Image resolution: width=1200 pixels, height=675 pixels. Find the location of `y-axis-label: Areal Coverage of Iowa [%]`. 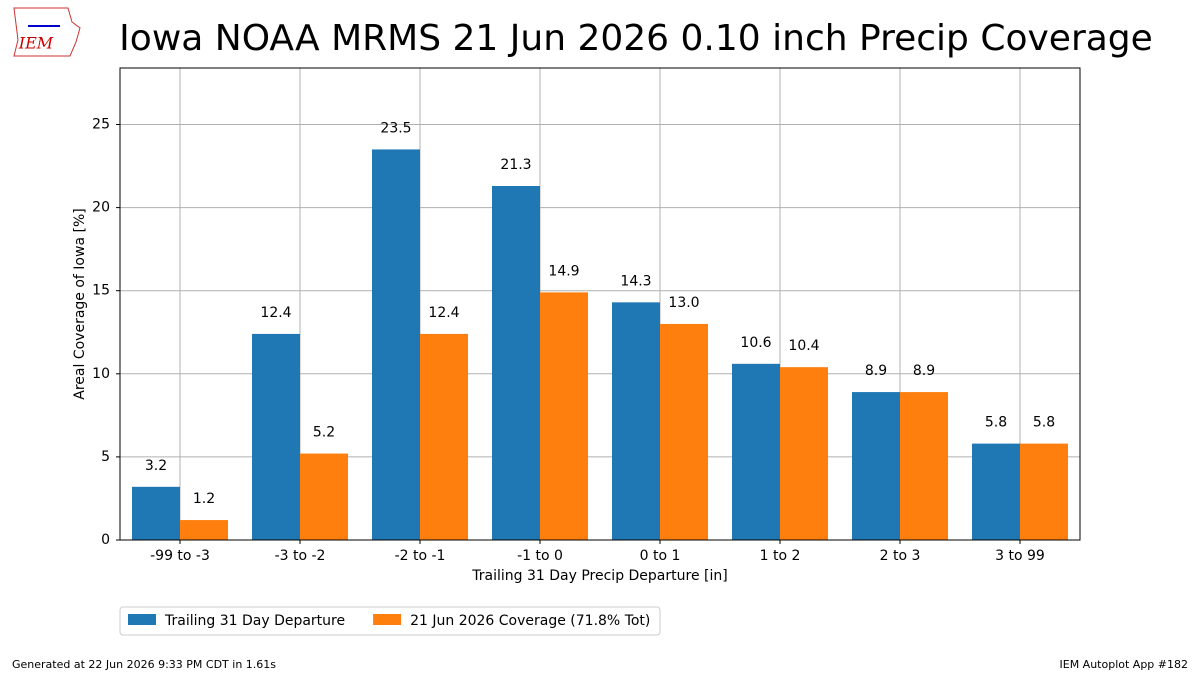

y-axis-label: Areal Coverage of Iowa [%] is located at coordinates (80, 303).